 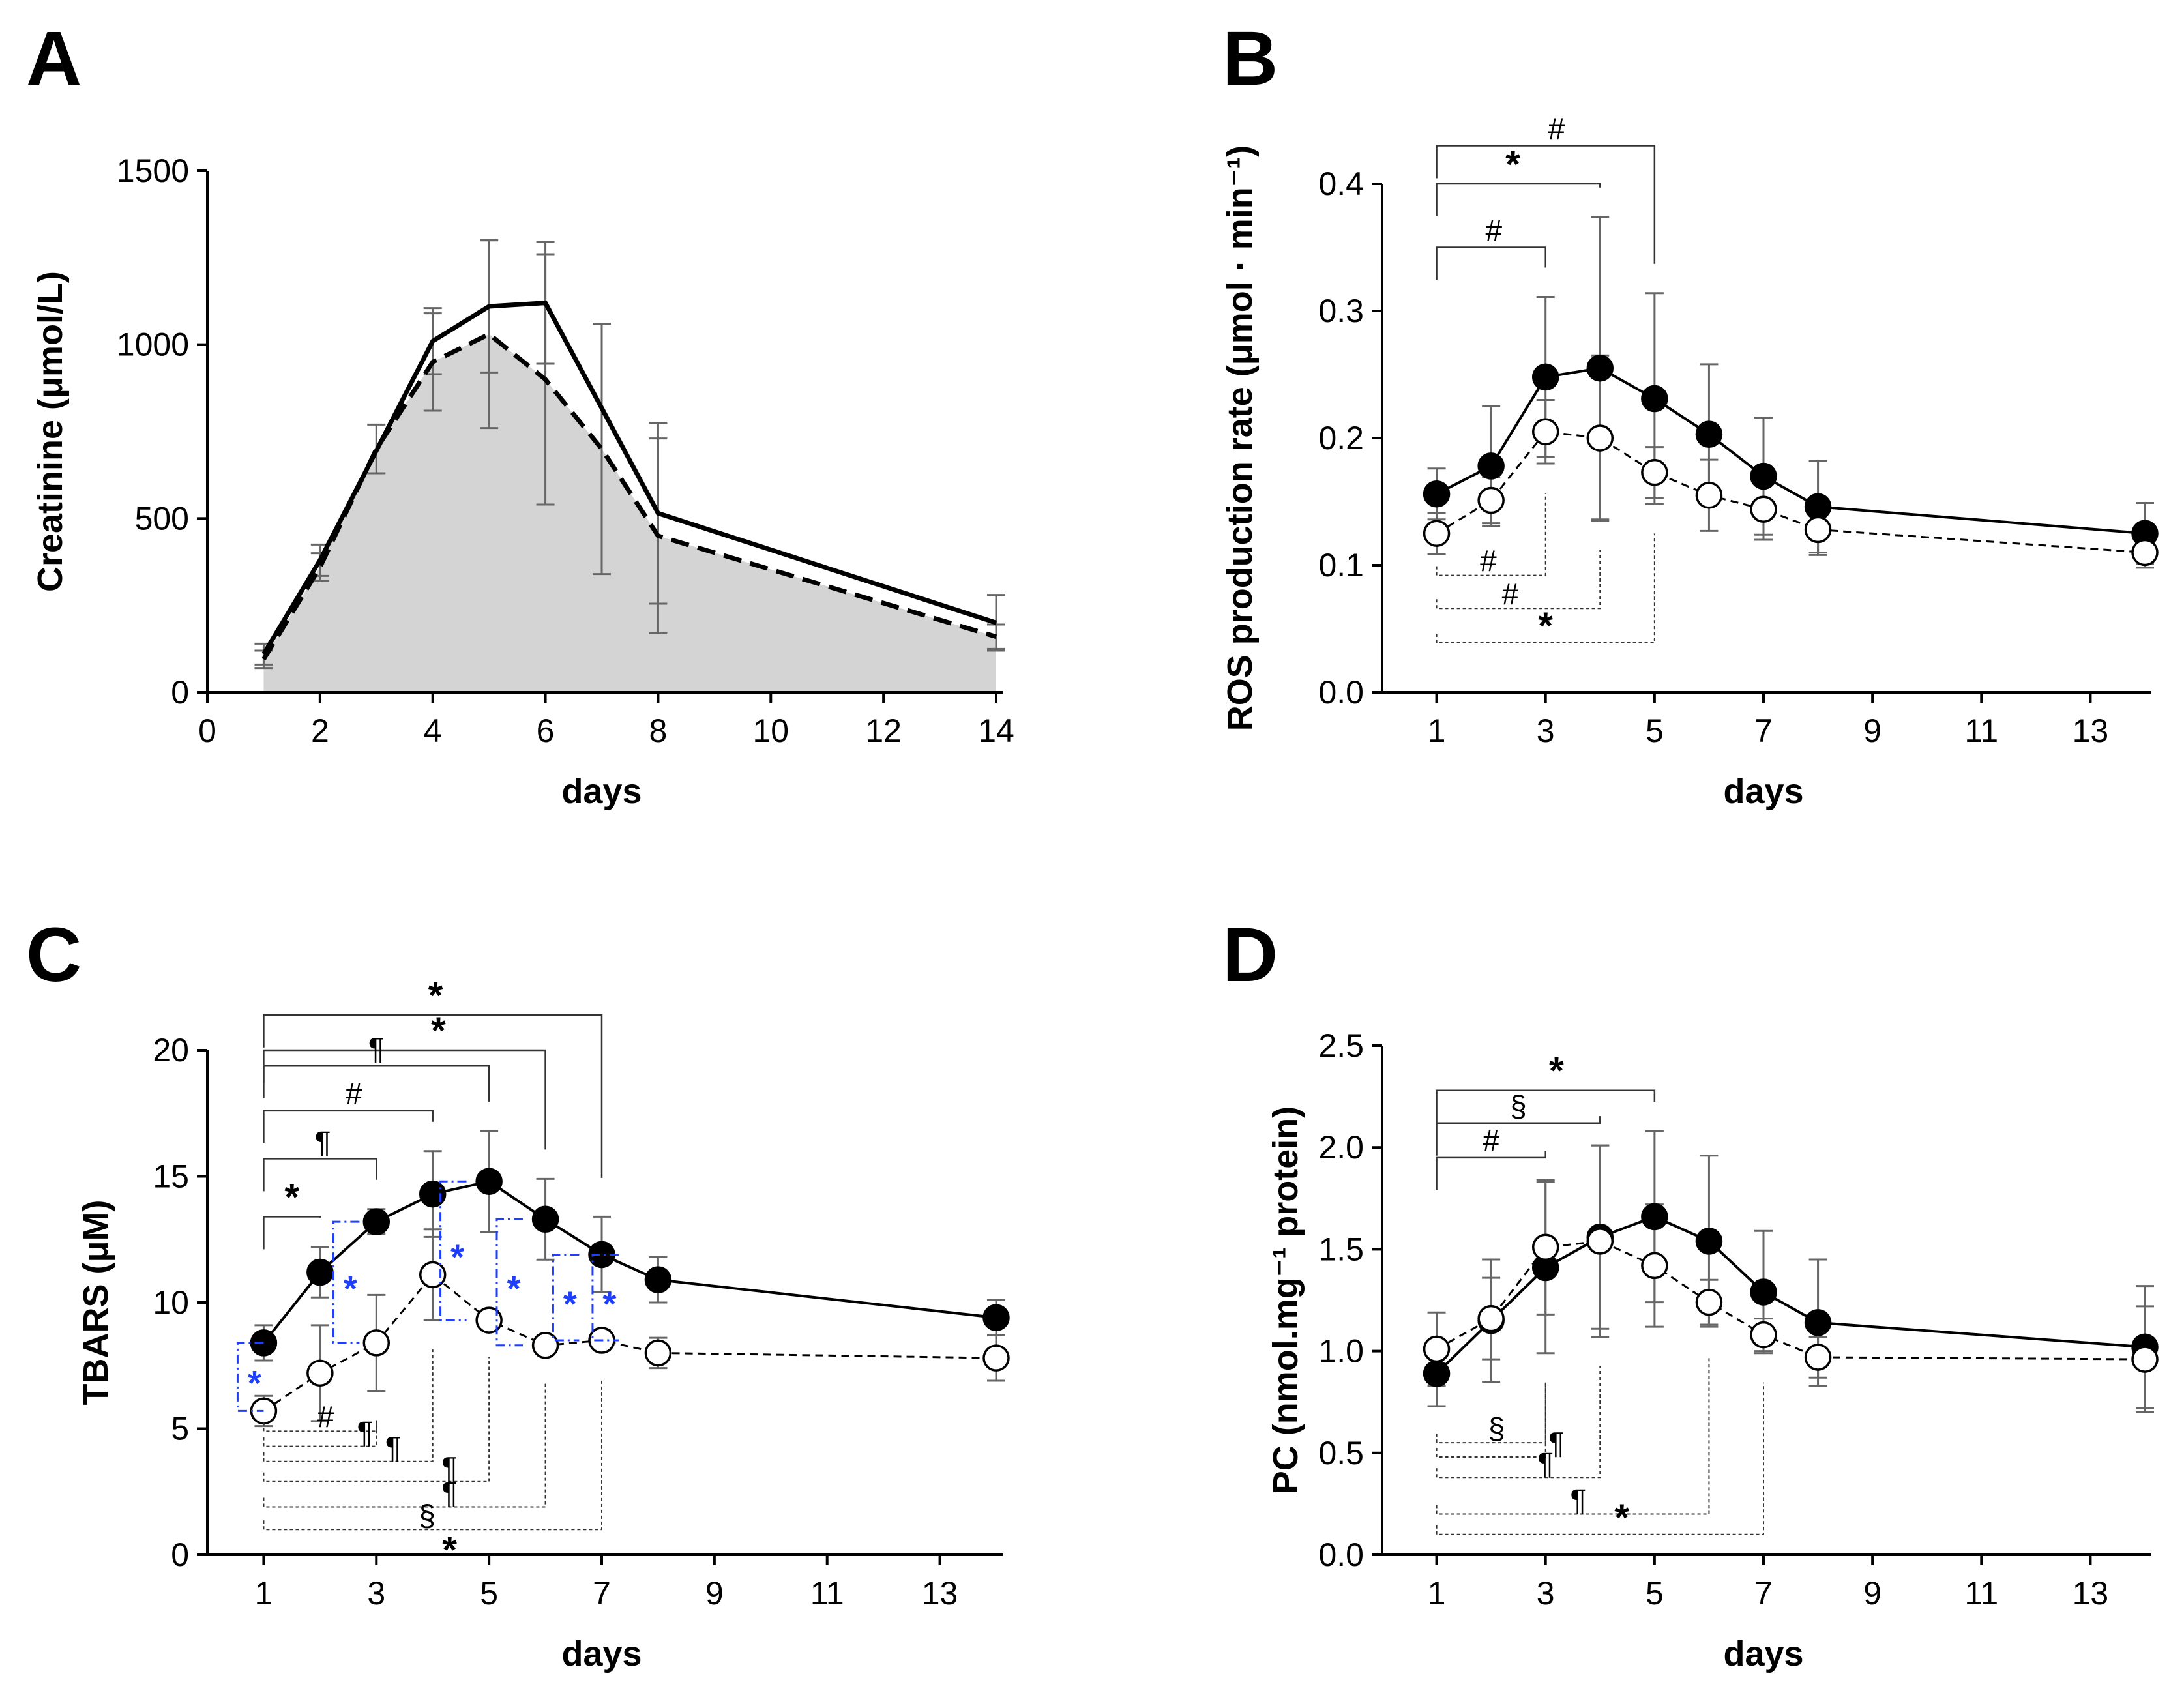 What do you see at coordinates (153, 345) in the screenshot?
I see `y-tick-label: 1000` at bounding box center [153, 345].